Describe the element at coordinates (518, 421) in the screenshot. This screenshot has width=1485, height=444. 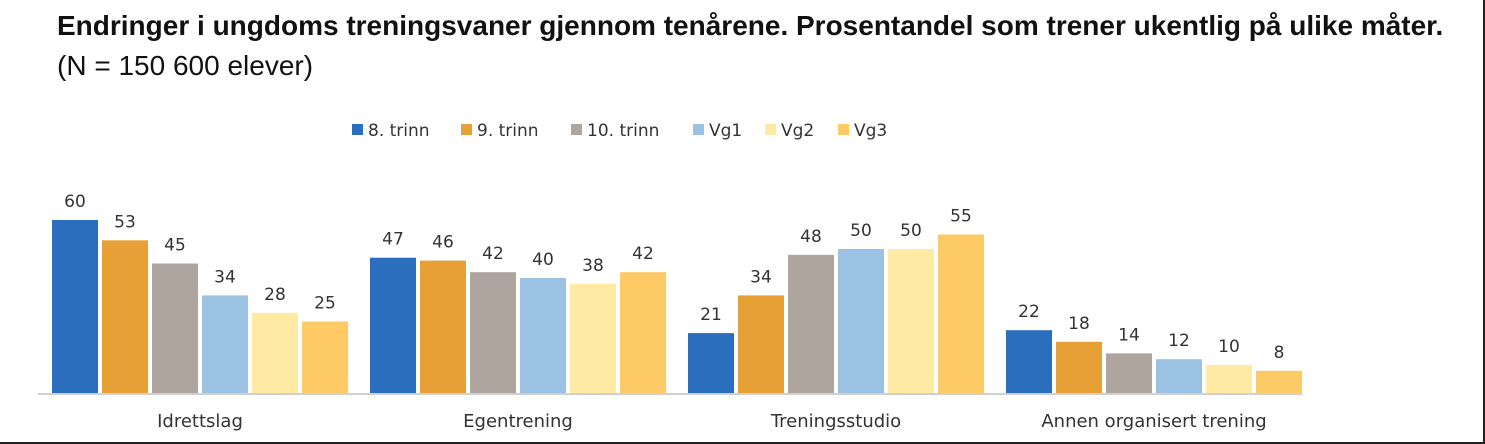
I see `category-label-egentrening: Egentrening` at that location.